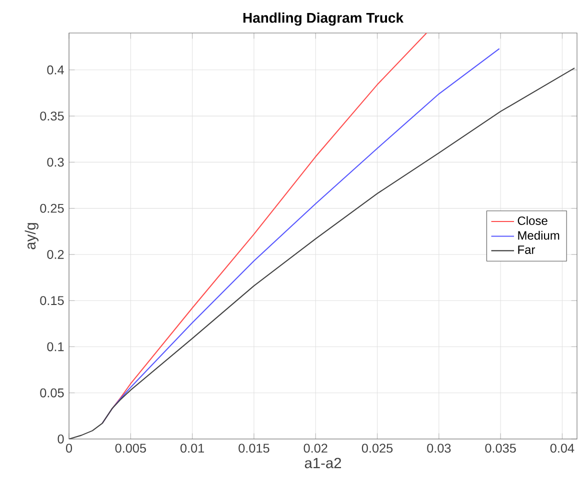 This screenshot has width=585, height=490. What do you see at coordinates (500, 448) in the screenshot?
I see `x-tick-label: 0.035` at bounding box center [500, 448].